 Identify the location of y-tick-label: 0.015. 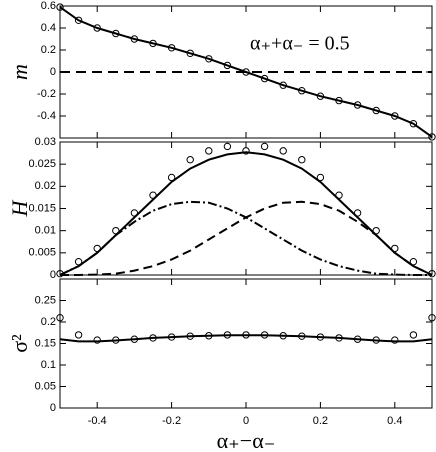
(42, 208).